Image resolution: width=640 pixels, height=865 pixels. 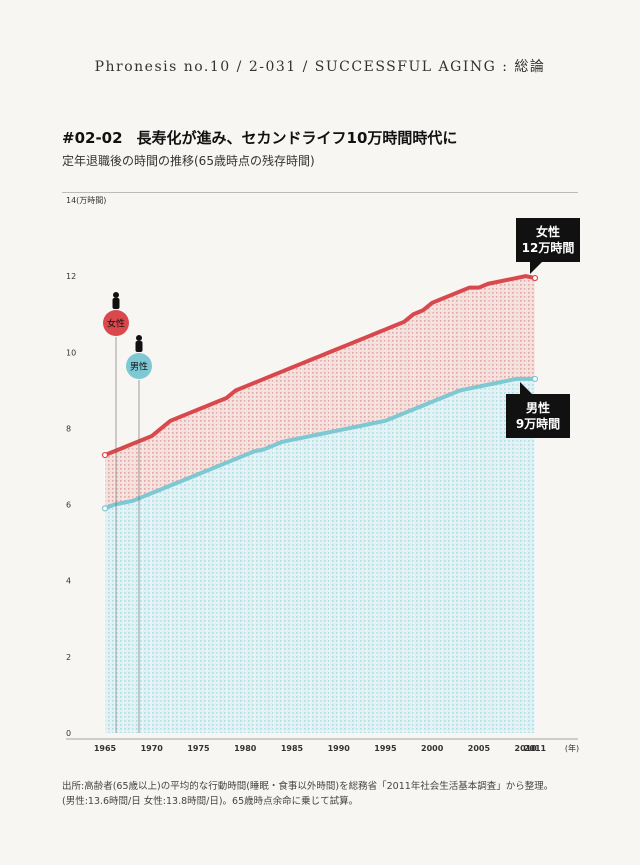 I want to click on legend-male-label: 男性, so click(x=139, y=367).